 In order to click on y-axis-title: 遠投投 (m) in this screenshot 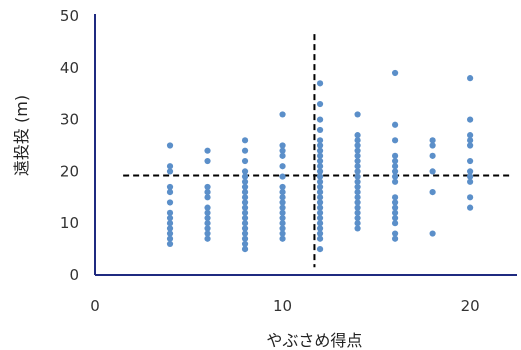, I will do `click(21, 135)`.